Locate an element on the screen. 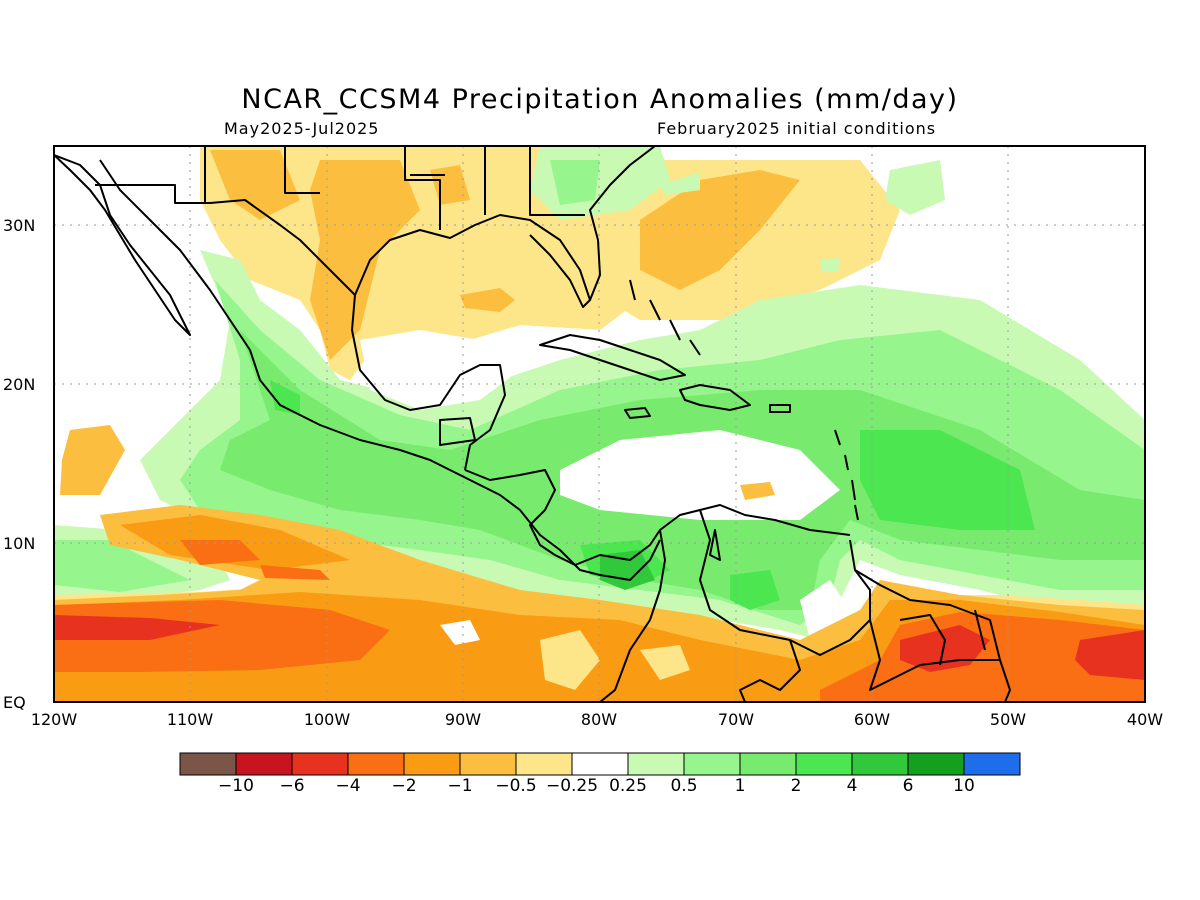 This screenshot has width=1200, height=900. colorbar-label: 2 is located at coordinates (796, 786).